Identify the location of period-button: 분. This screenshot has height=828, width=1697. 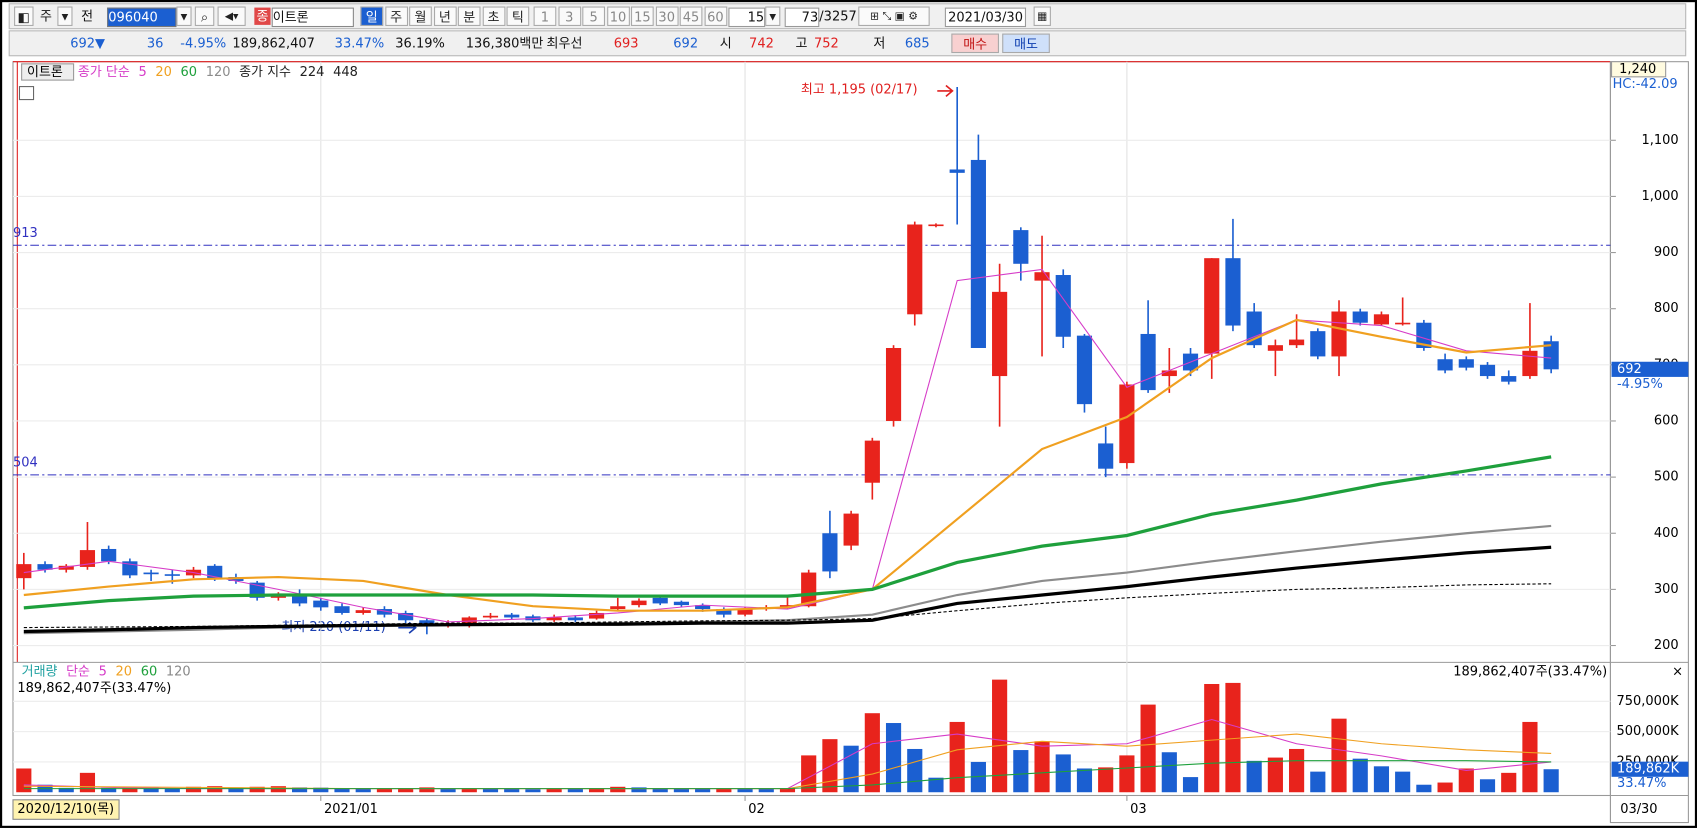
(469, 16).